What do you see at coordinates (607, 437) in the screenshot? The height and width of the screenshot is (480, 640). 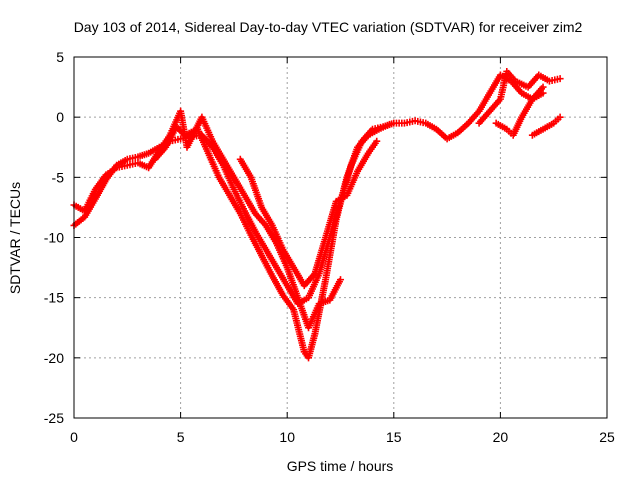 I see `x-tick-label: 25` at bounding box center [607, 437].